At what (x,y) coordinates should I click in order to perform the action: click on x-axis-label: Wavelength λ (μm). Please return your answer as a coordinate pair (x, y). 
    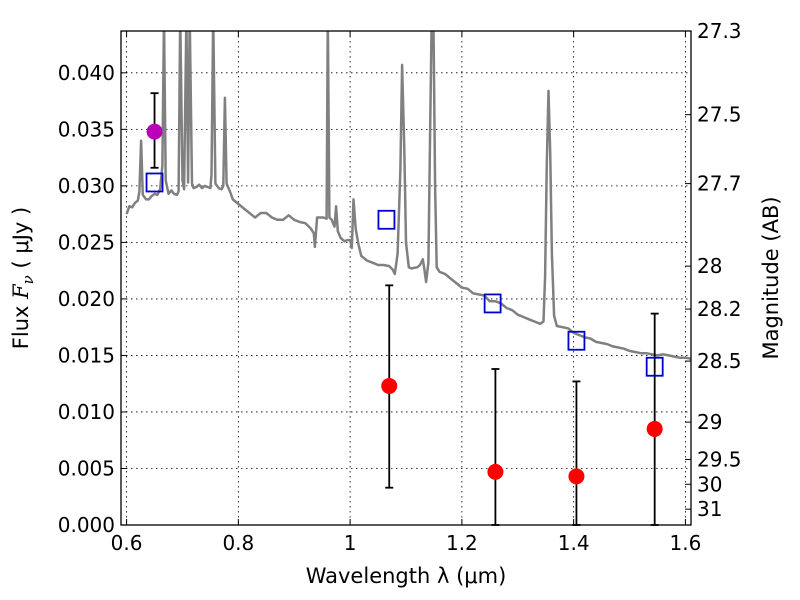
    Looking at the image, I should click on (406, 576).